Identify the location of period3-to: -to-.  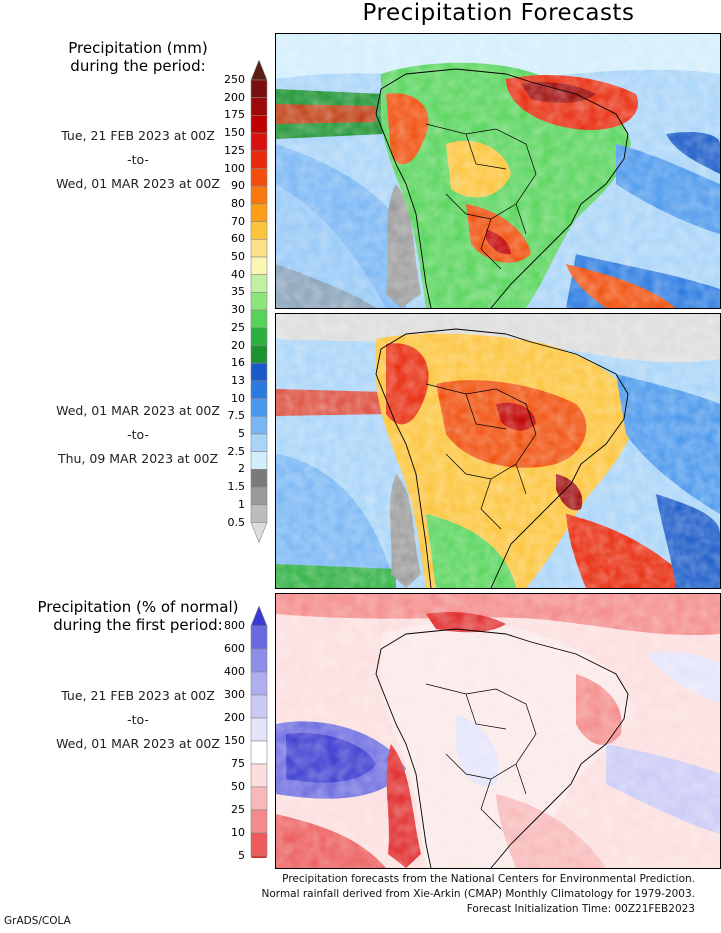
(138, 719).